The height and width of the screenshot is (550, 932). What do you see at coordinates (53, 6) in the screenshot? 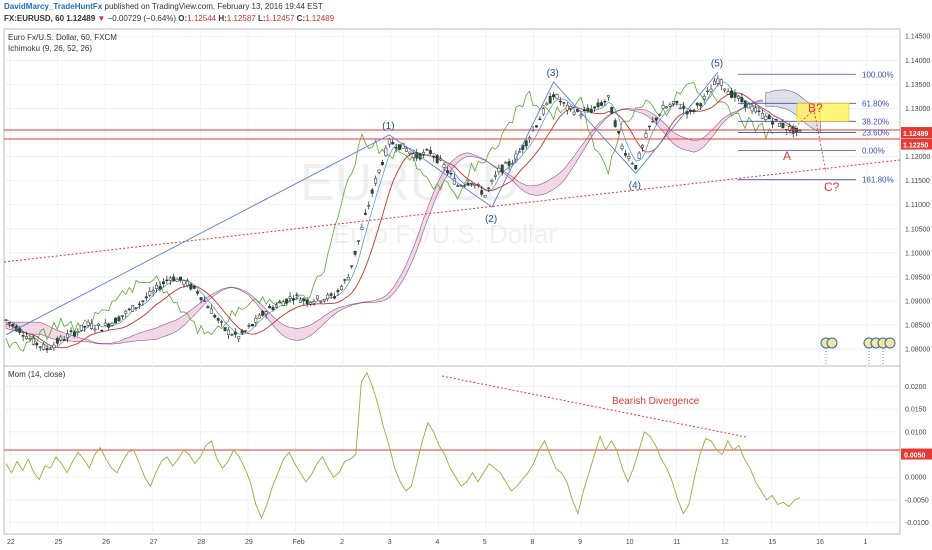
I see `author-link: DavidMarcy_TradeHuntFx` at bounding box center [53, 6].